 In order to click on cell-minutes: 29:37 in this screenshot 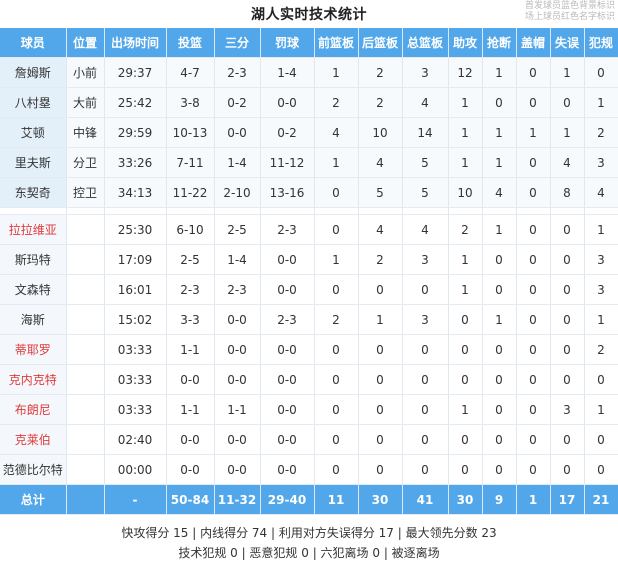, I will do `click(135, 72)`.